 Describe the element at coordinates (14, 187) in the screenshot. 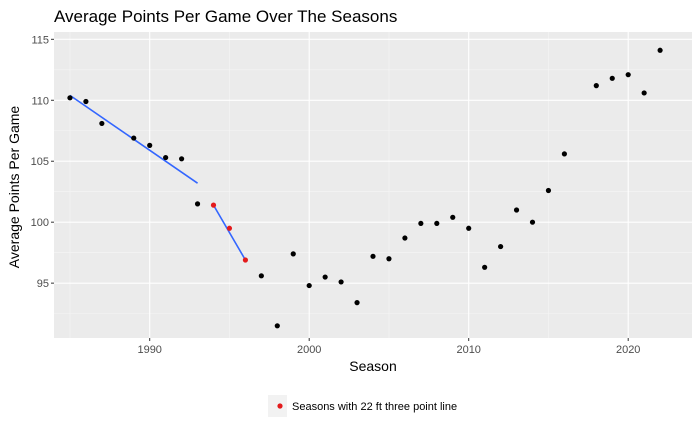

I see `y-axis-title: Average Points Per Game` at that location.